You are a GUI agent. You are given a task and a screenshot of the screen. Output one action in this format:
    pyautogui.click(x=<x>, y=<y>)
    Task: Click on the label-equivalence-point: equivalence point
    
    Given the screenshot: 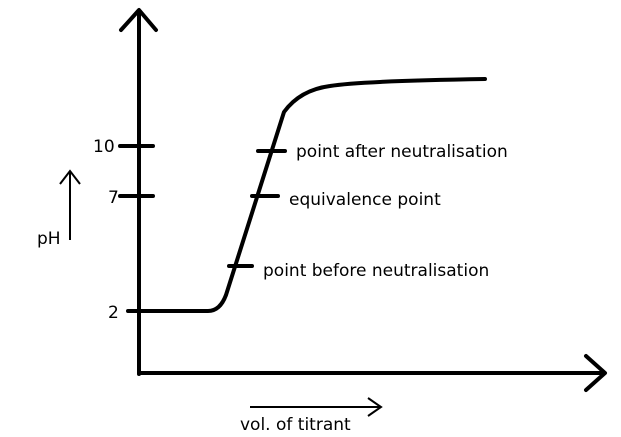 What is the action you would take?
    pyautogui.click(x=365, y=200)
    